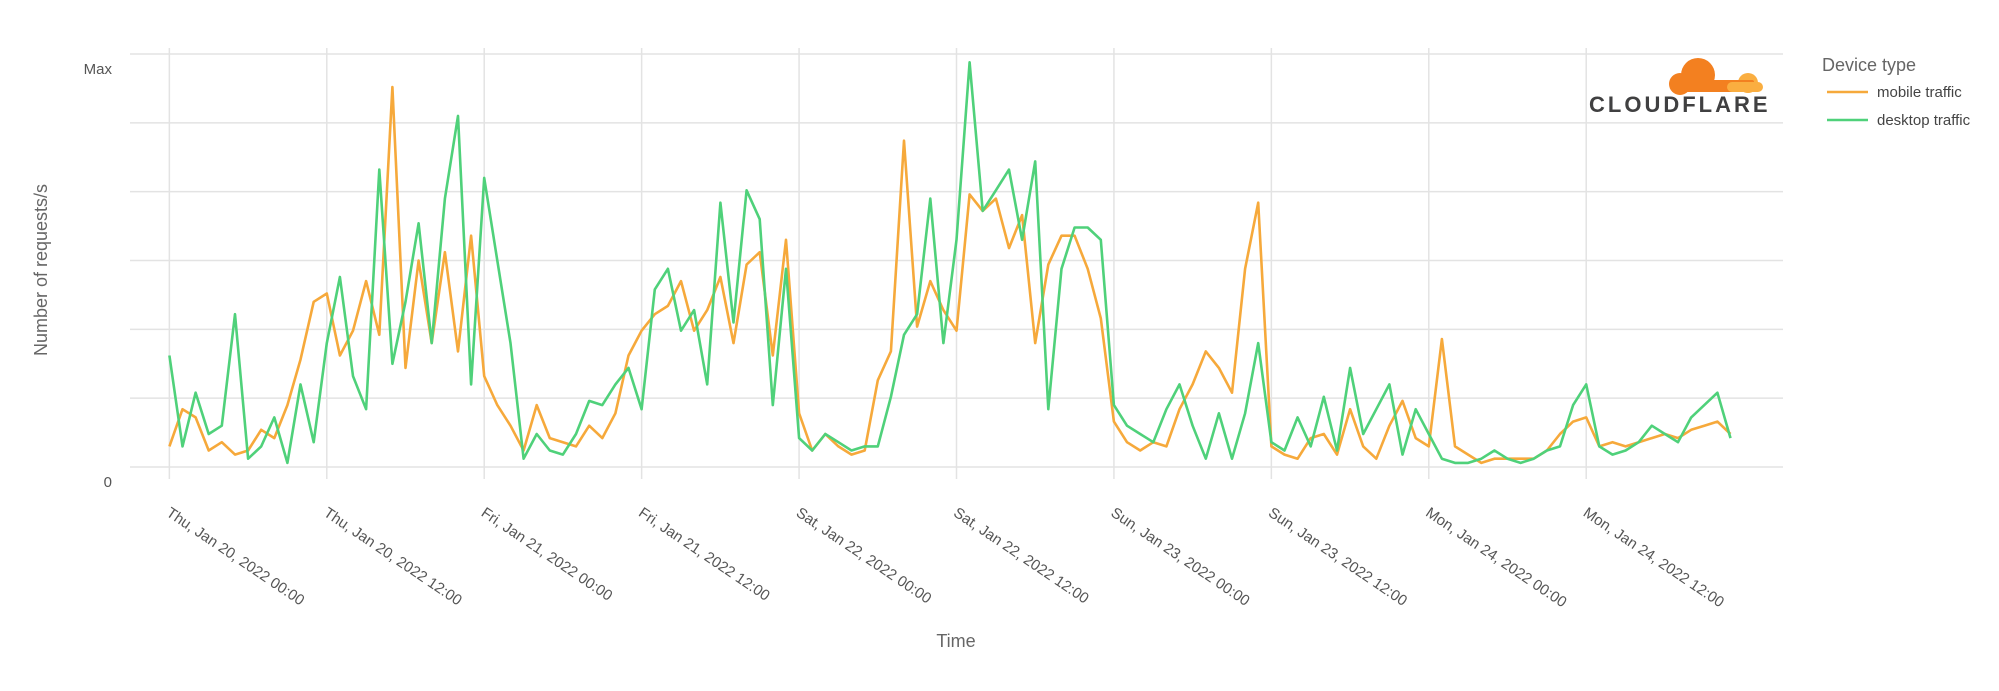 The image size is (1999, 691). I want to click on x-tick-label: Sun, Jan 23, 2022 00:00, so click(1180, 557).